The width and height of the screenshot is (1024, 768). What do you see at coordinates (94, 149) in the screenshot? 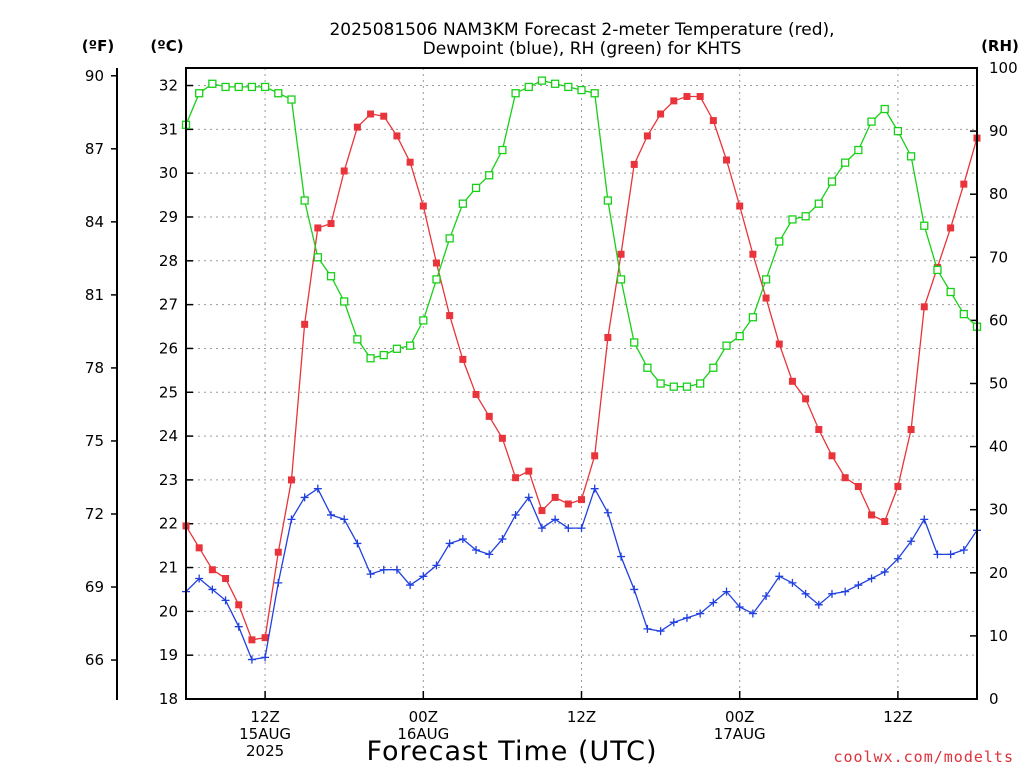
I see `fahrenheit-tick-label: 87` at bounding box center [94, 149].